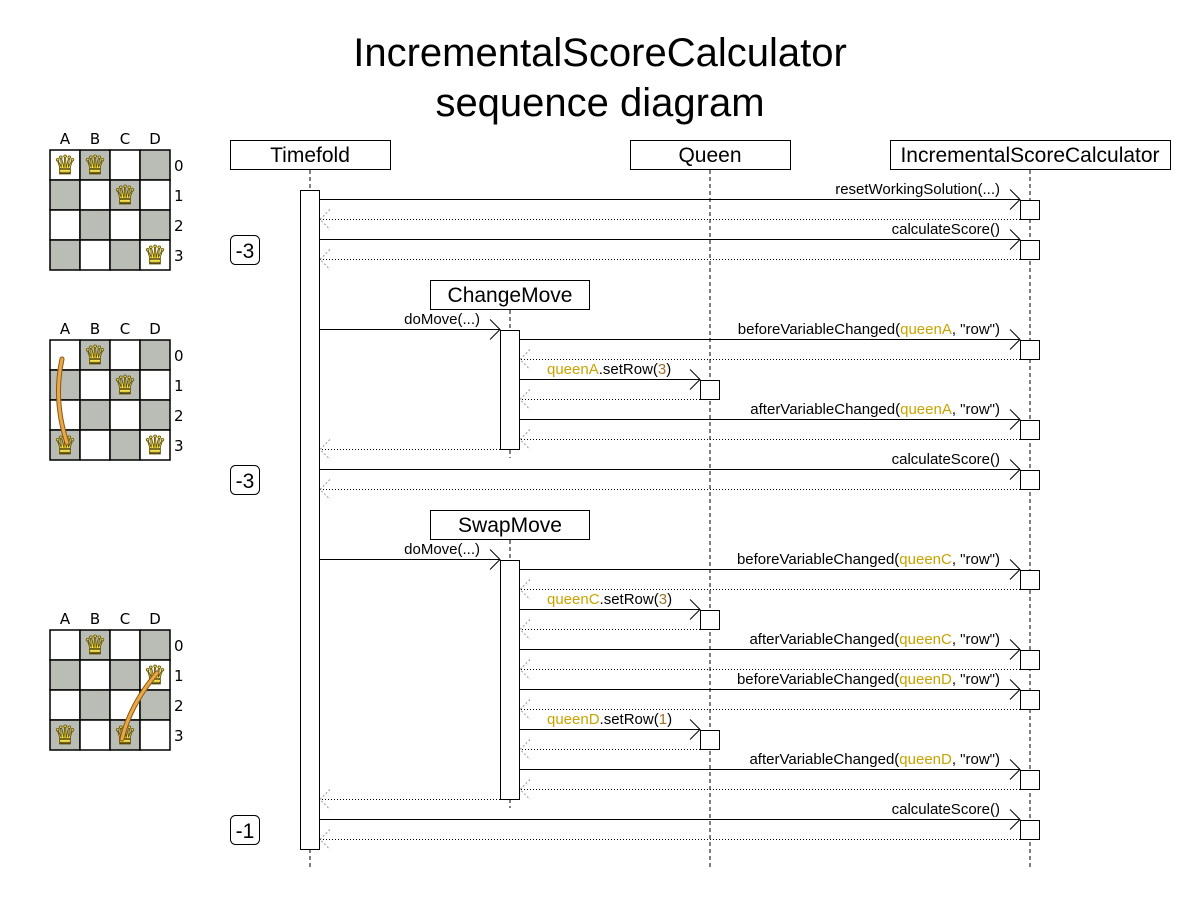  I want to click on row-label: 1, so click(179, 196).